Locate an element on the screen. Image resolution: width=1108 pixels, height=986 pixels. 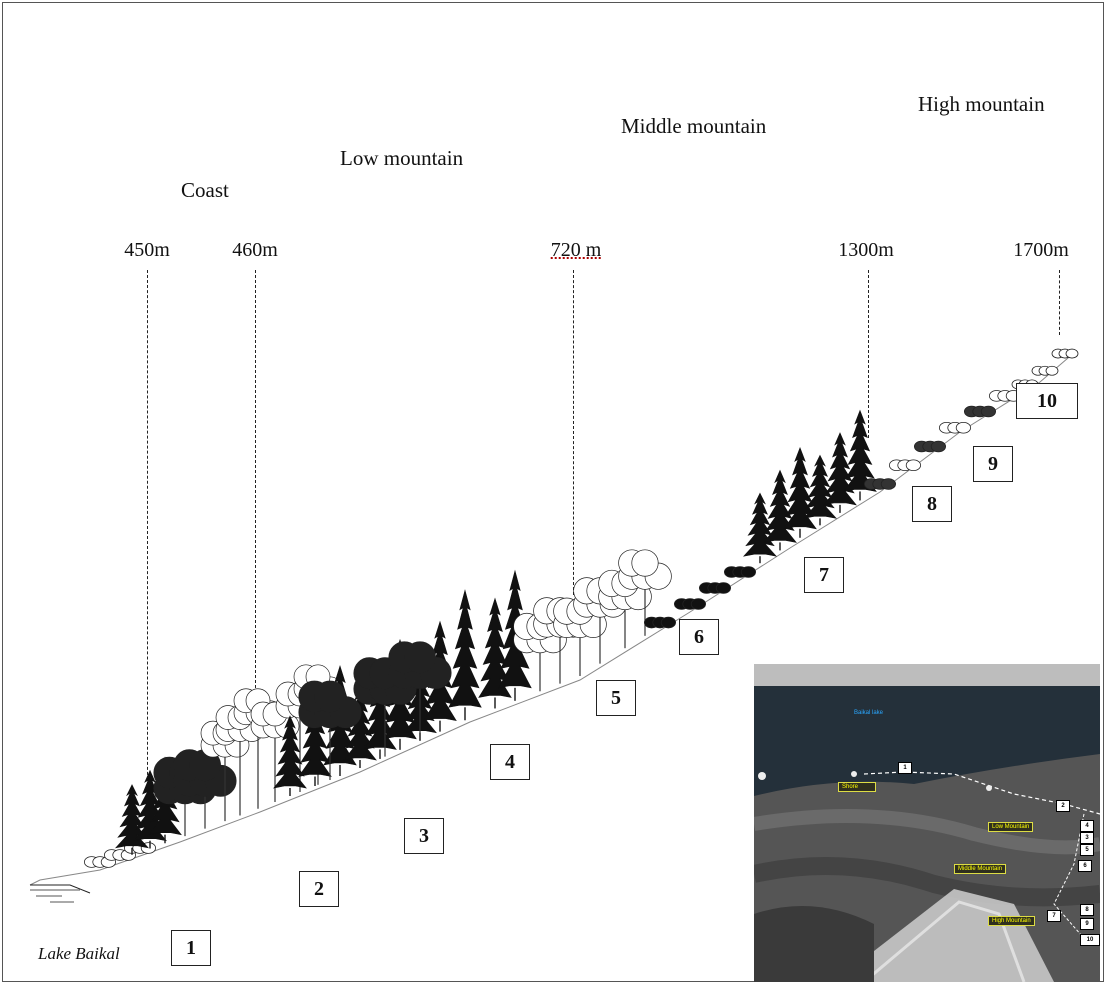
inset-zone-label-low: Low Mountain is located at coordinates (1011, 827).